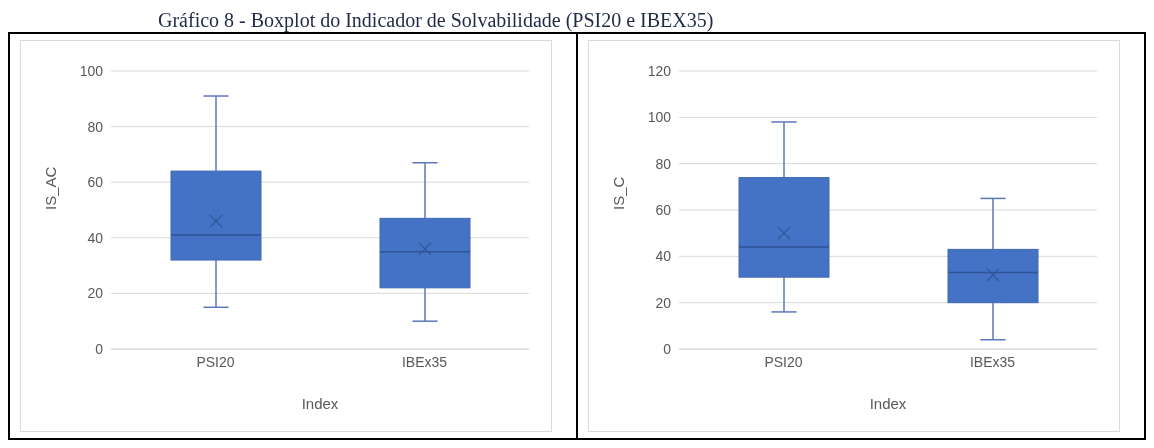 Image resolution: width=1154 pixels, height=448 pixels. What do you see at coordinates (619, 193) in the screenshot?
I see `y-axis-title: IS_C` at bounding box center [619, 193].